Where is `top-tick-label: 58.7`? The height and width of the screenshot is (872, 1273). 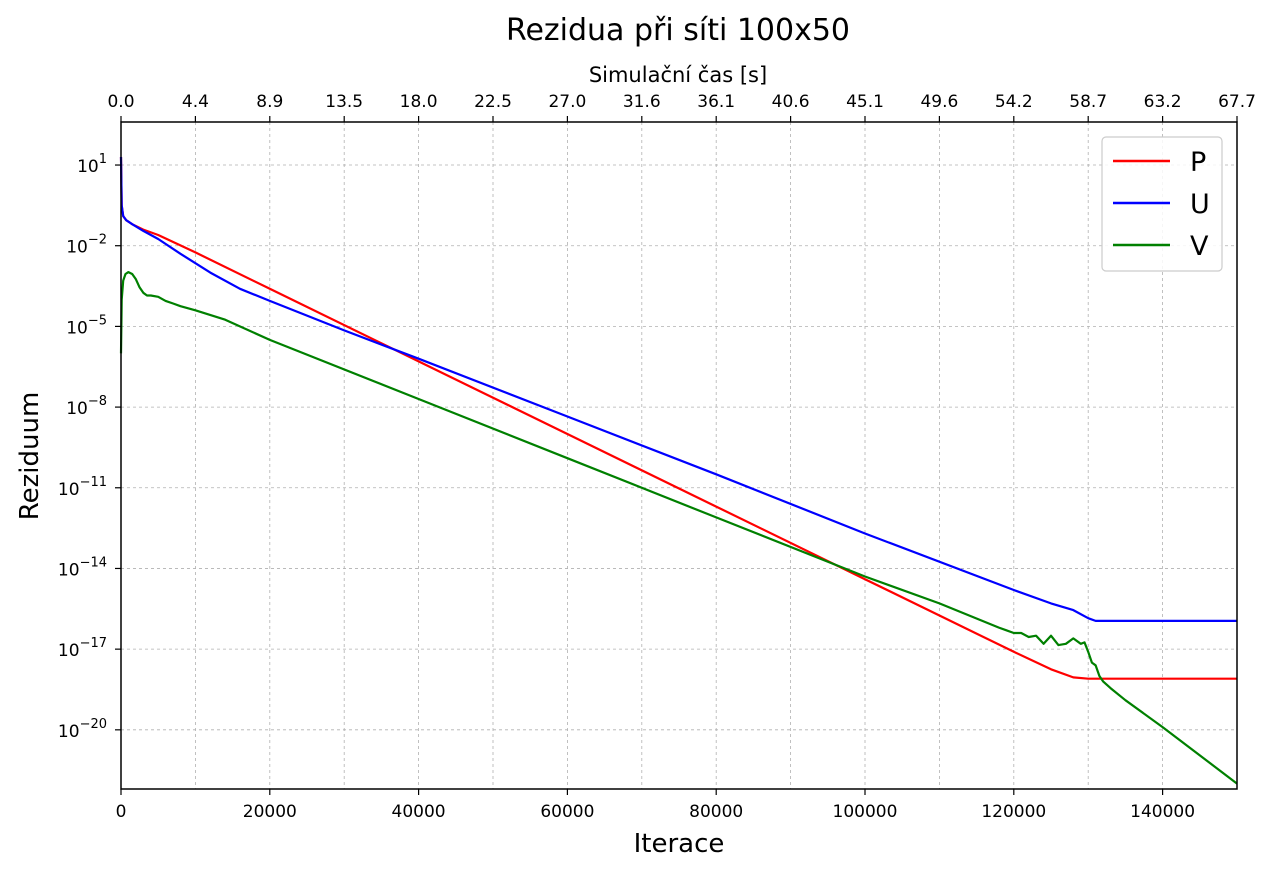 top-tick-label: 58.7 is located at coordinates (1088, 102).